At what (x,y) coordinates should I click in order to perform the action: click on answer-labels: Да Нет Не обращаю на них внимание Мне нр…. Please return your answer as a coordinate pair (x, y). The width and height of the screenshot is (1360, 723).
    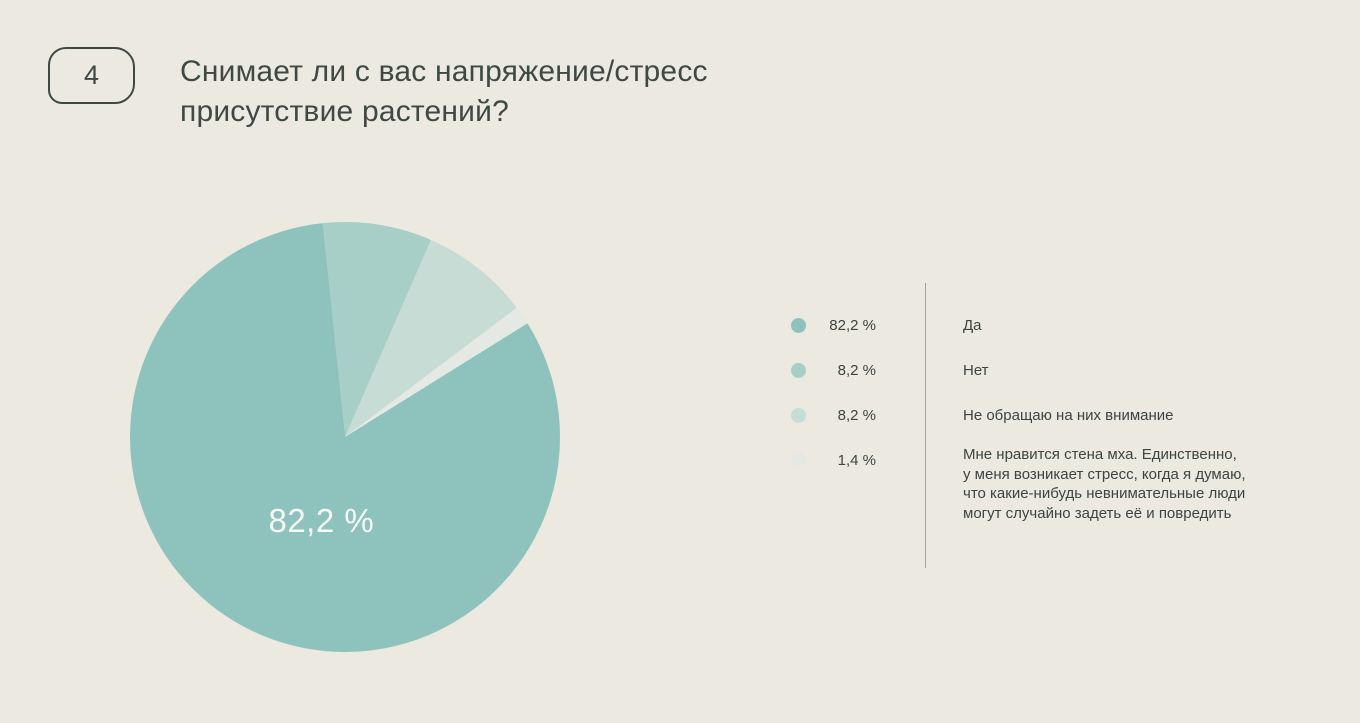
    Looking at the image, I should click on (1158, 413).